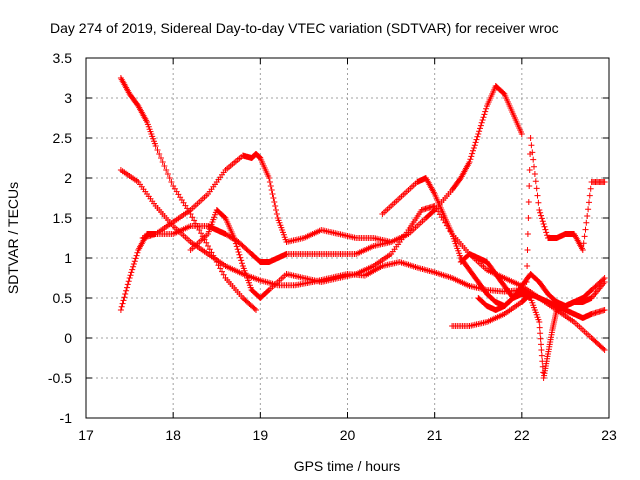  I want to click on y-tick-label: -0.5, so click(60, 378).